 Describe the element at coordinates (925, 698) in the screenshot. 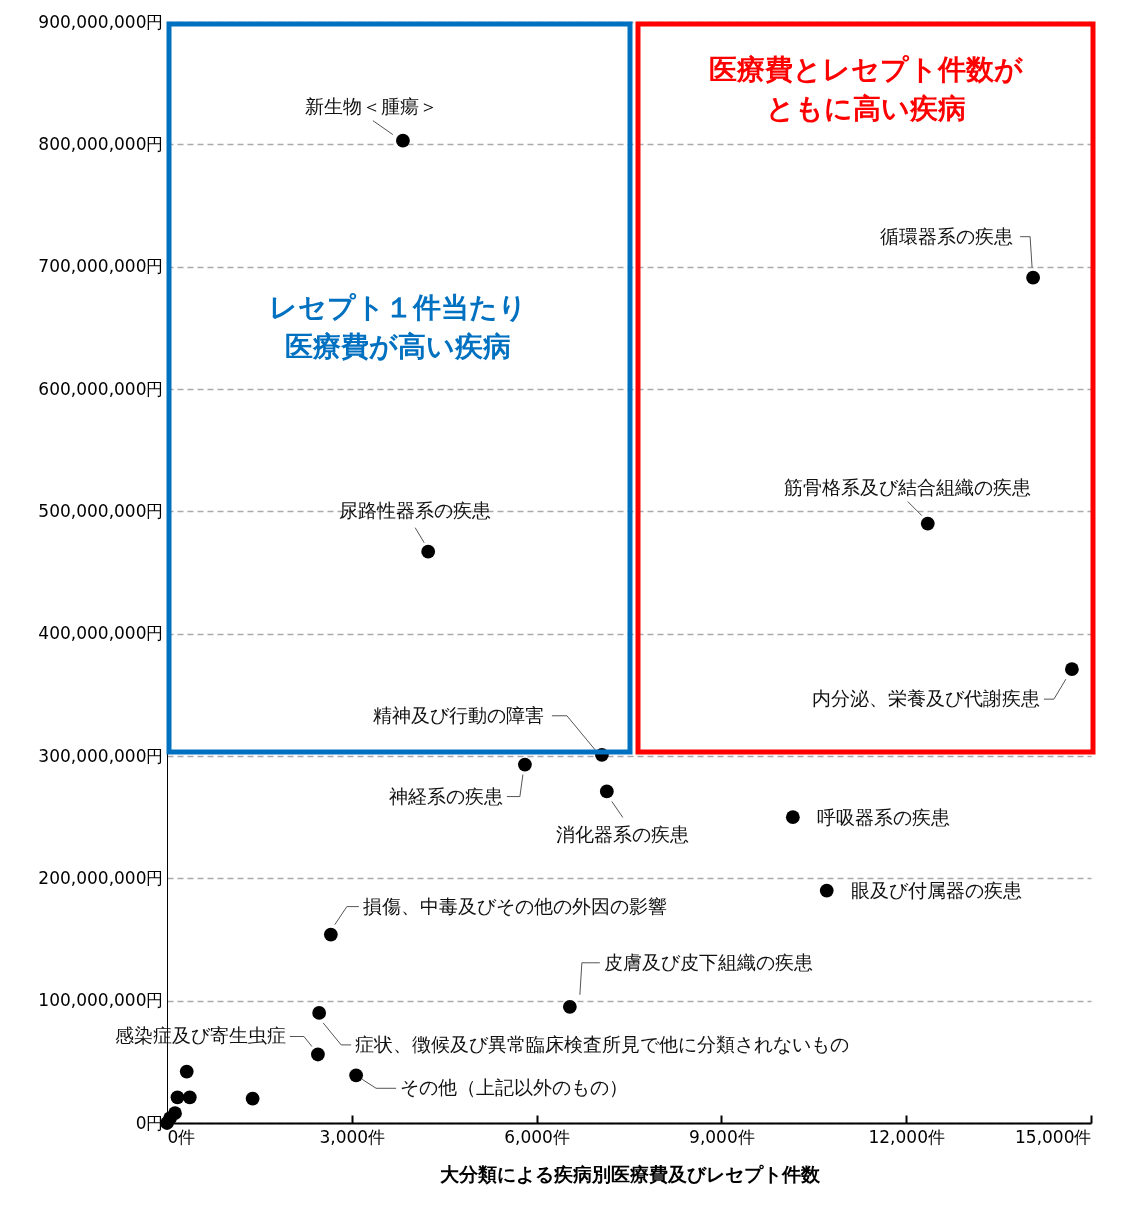

I see `annotation: 内分泌、栄養及び代謝疾患` at that location.